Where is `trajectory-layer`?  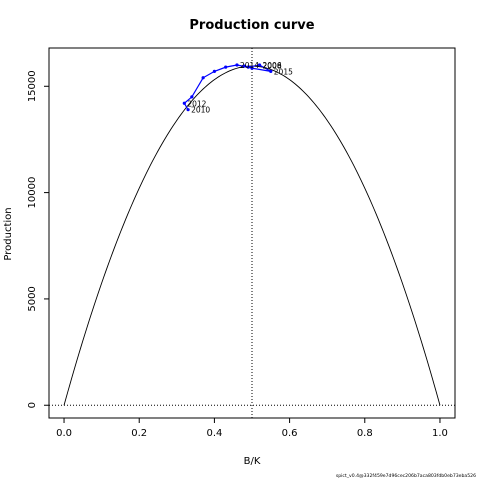
trajectory-layer is located at coordinates (227, 87).